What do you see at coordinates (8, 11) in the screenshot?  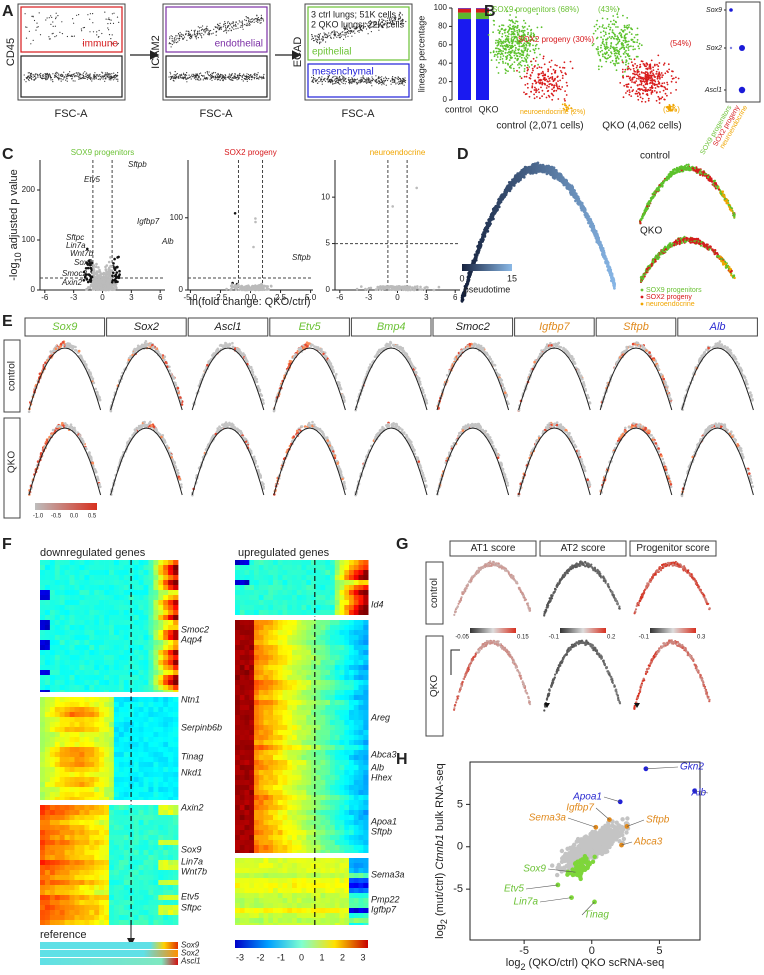 I see `panel-letter: A` at bounding box center [8, 11].